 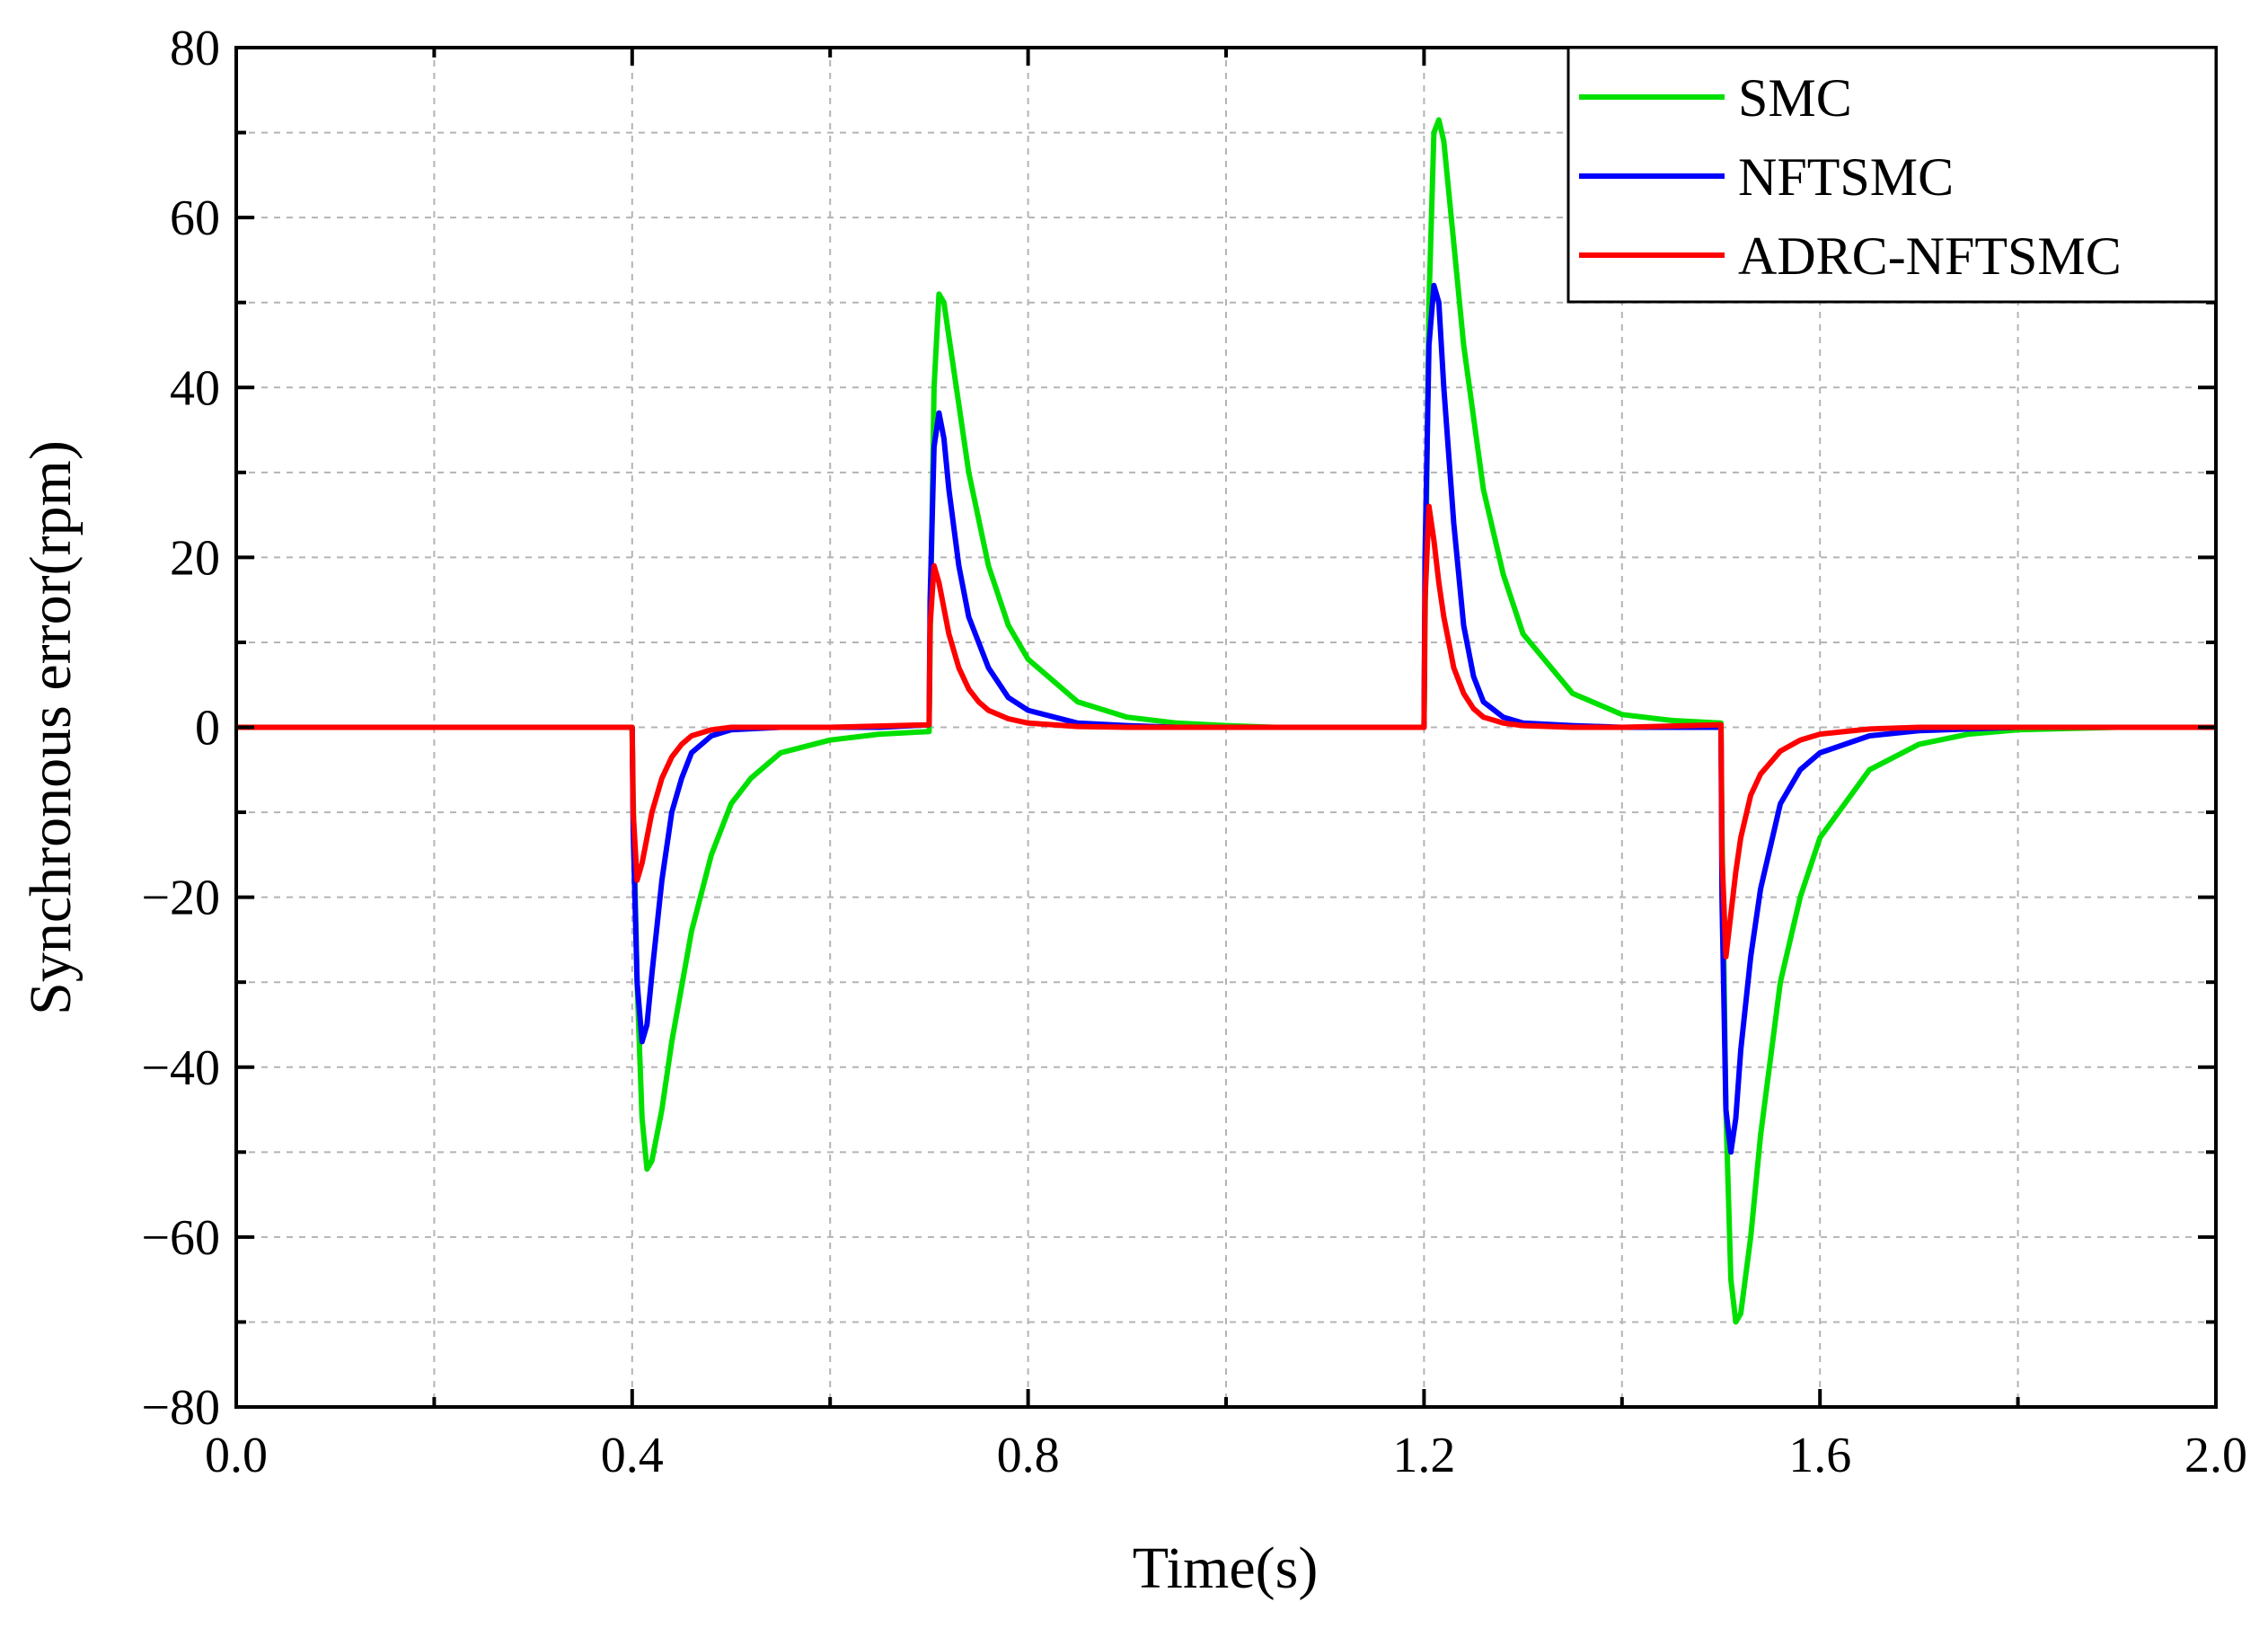 What do you see at coordinates (181, 898) in the screenshot?
I see `y-tick-label: −20` at bounding box center [181, 898].